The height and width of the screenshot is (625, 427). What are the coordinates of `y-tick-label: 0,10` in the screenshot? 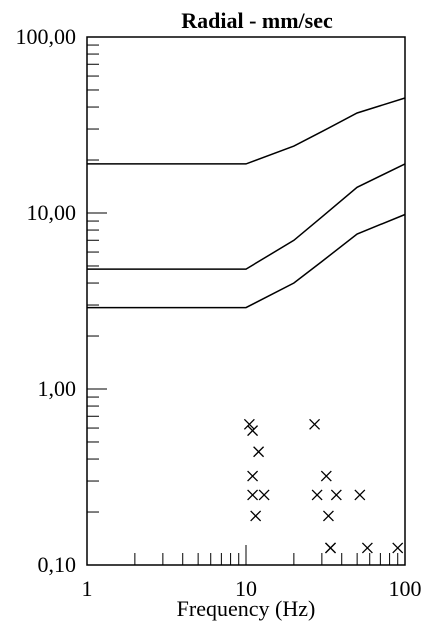 It's located at (57, 564).